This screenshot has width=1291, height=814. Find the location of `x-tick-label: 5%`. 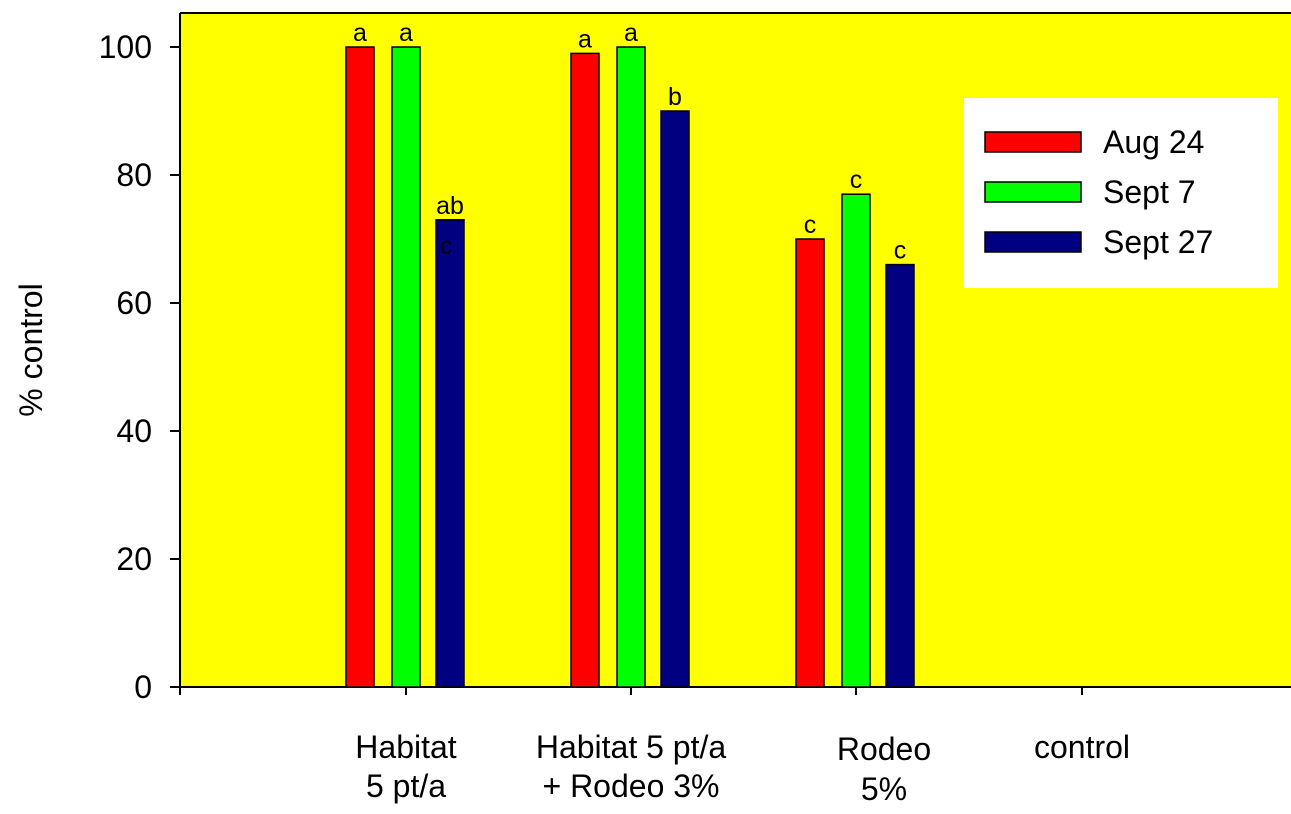

x-tick-label: 5% is located at coordinates (884, 789).